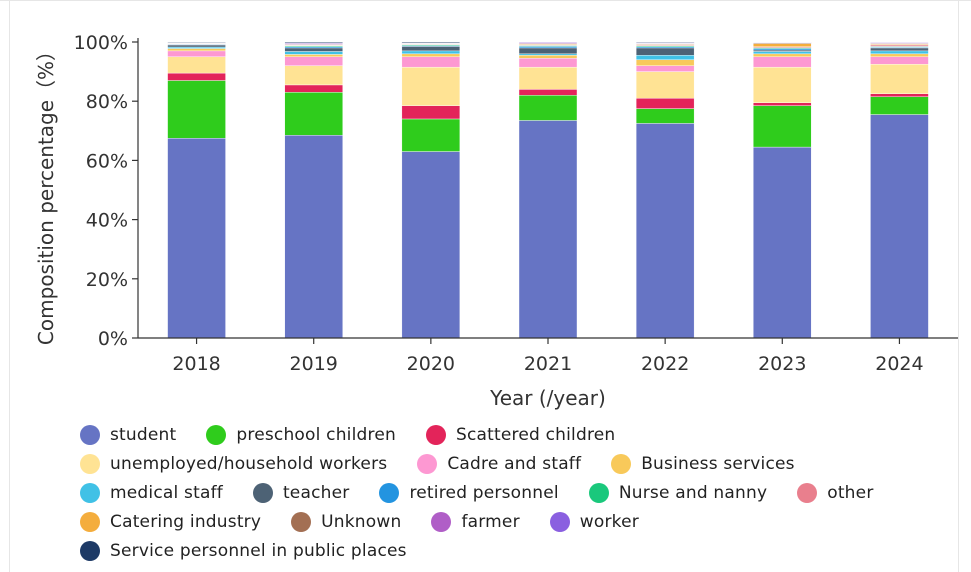 The width and height of the screenshot is (971, 572). What do you see at coordinates (490, 521) in the screenshot?
I see `legend-label: farmer` at bounding box center [490, 521].